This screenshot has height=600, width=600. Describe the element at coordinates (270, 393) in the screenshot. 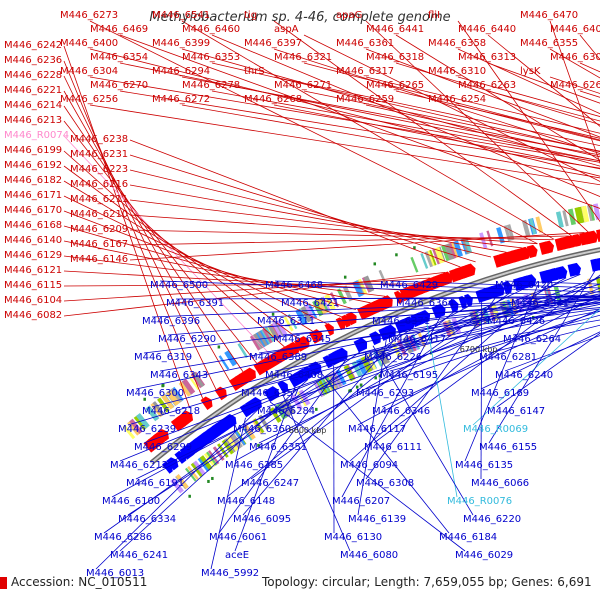

I see `gene-label: M446_6357` at that location.